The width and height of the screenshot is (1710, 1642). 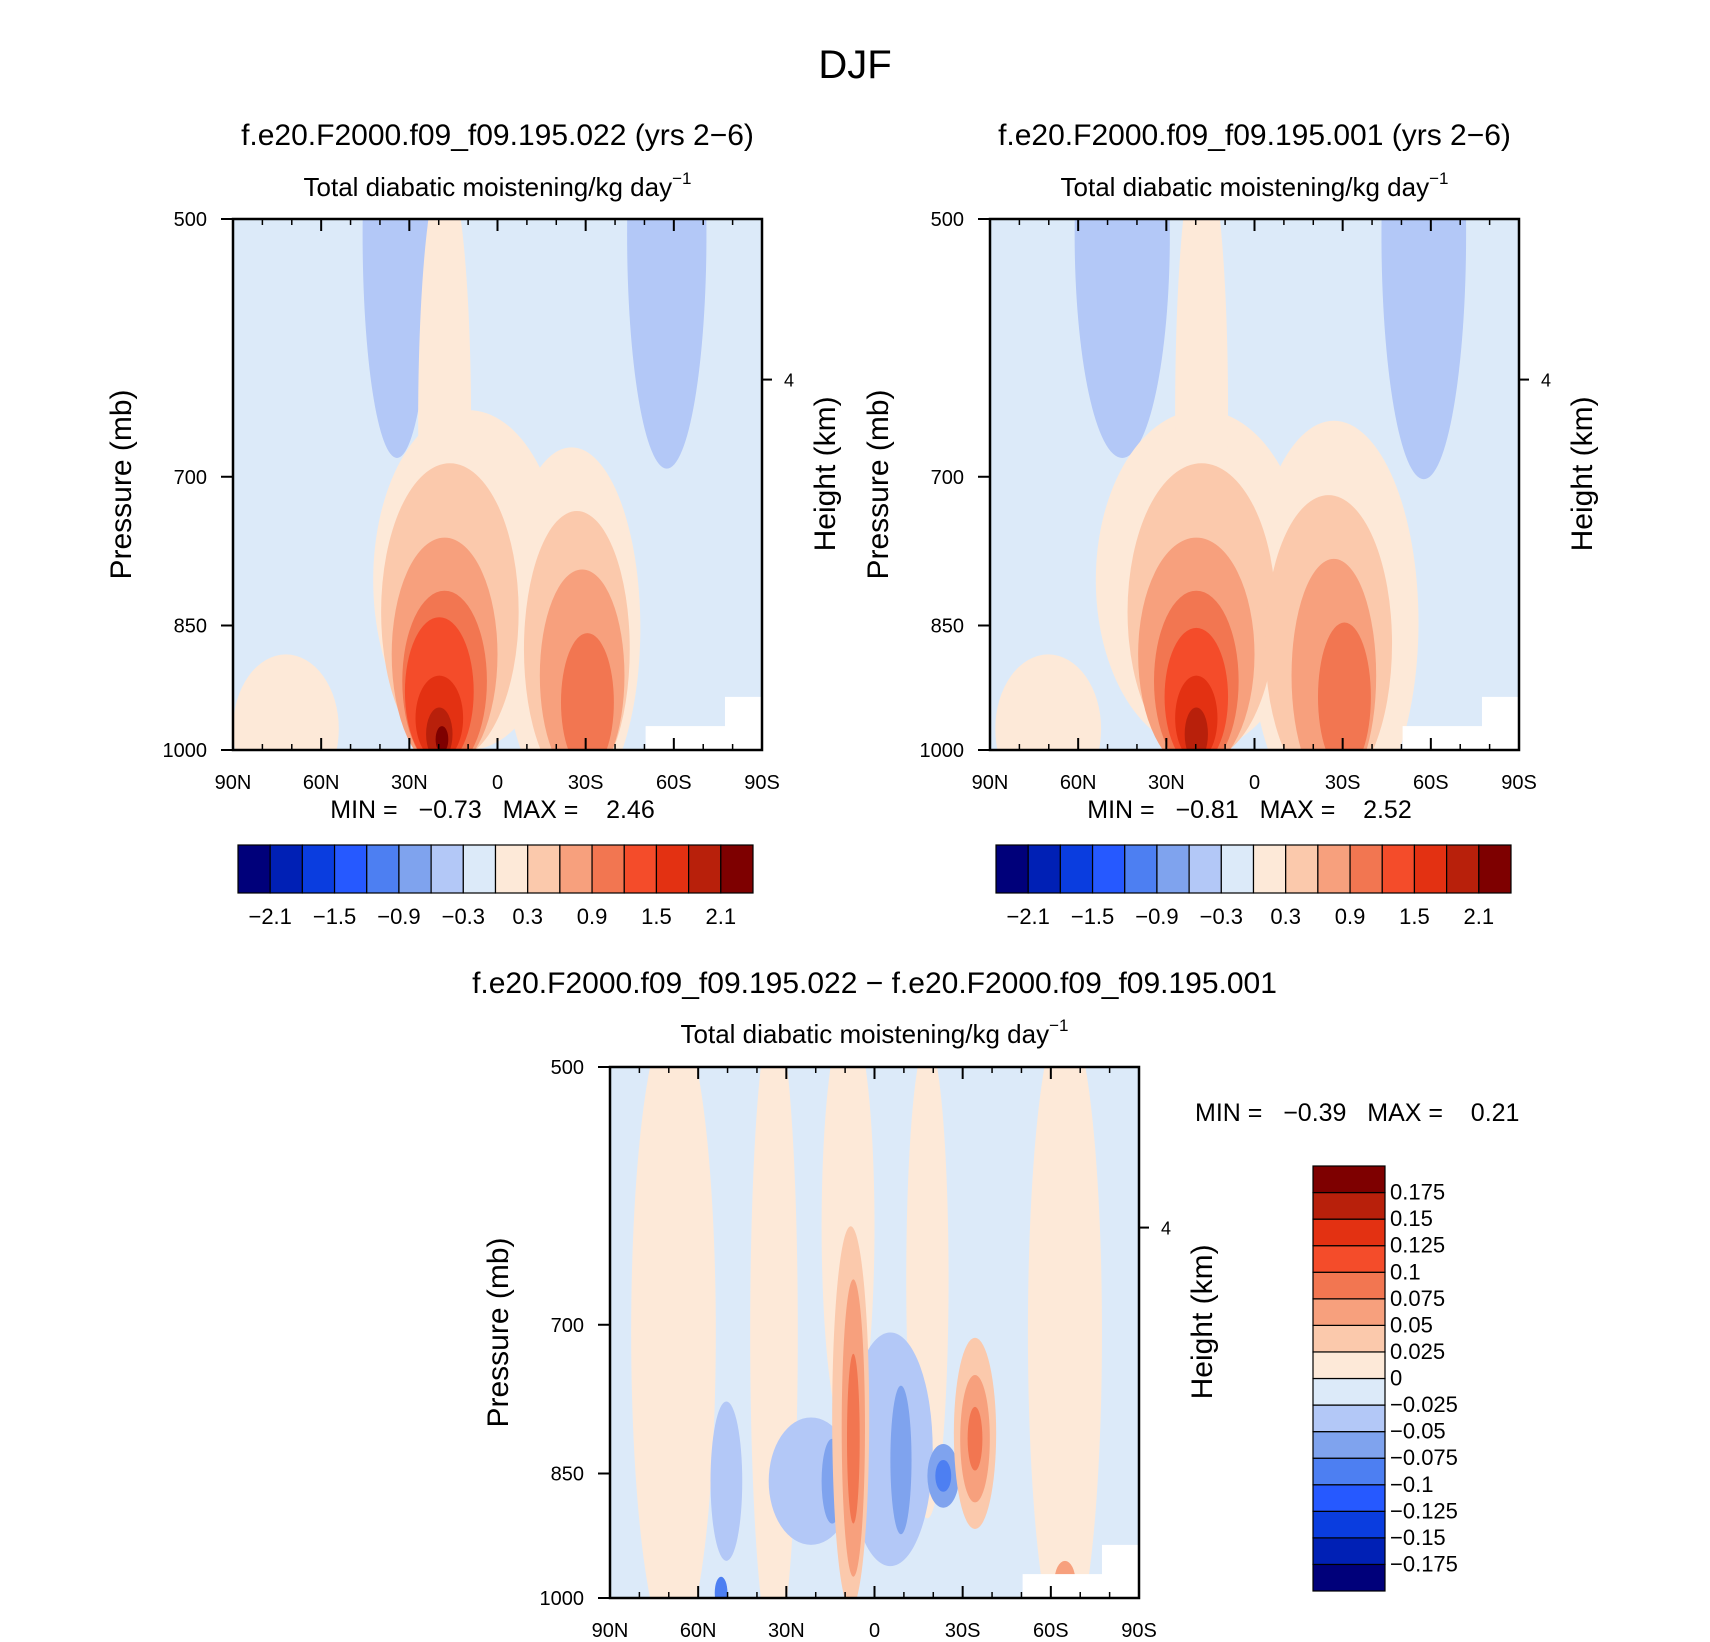 I want to click on page-title: DJF, so click(x=854, y=65).